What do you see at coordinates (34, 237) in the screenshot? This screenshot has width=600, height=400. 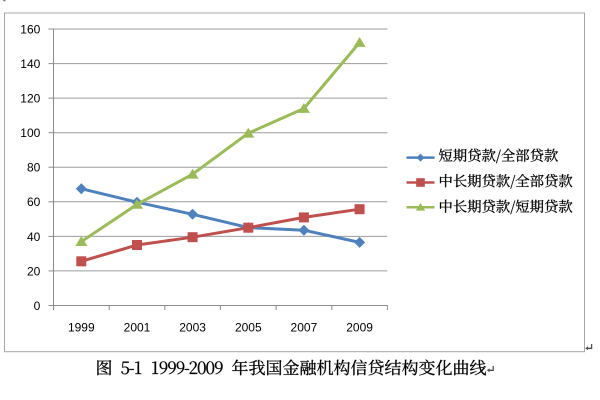 I see `svg-text: 40` at bounding box center [34, 237].